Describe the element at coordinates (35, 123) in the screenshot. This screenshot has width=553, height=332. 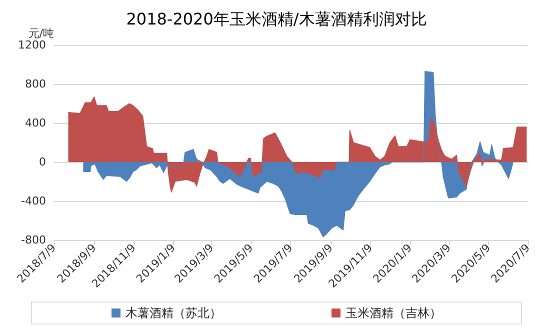
I see `y-tick-label: 400` at that location.